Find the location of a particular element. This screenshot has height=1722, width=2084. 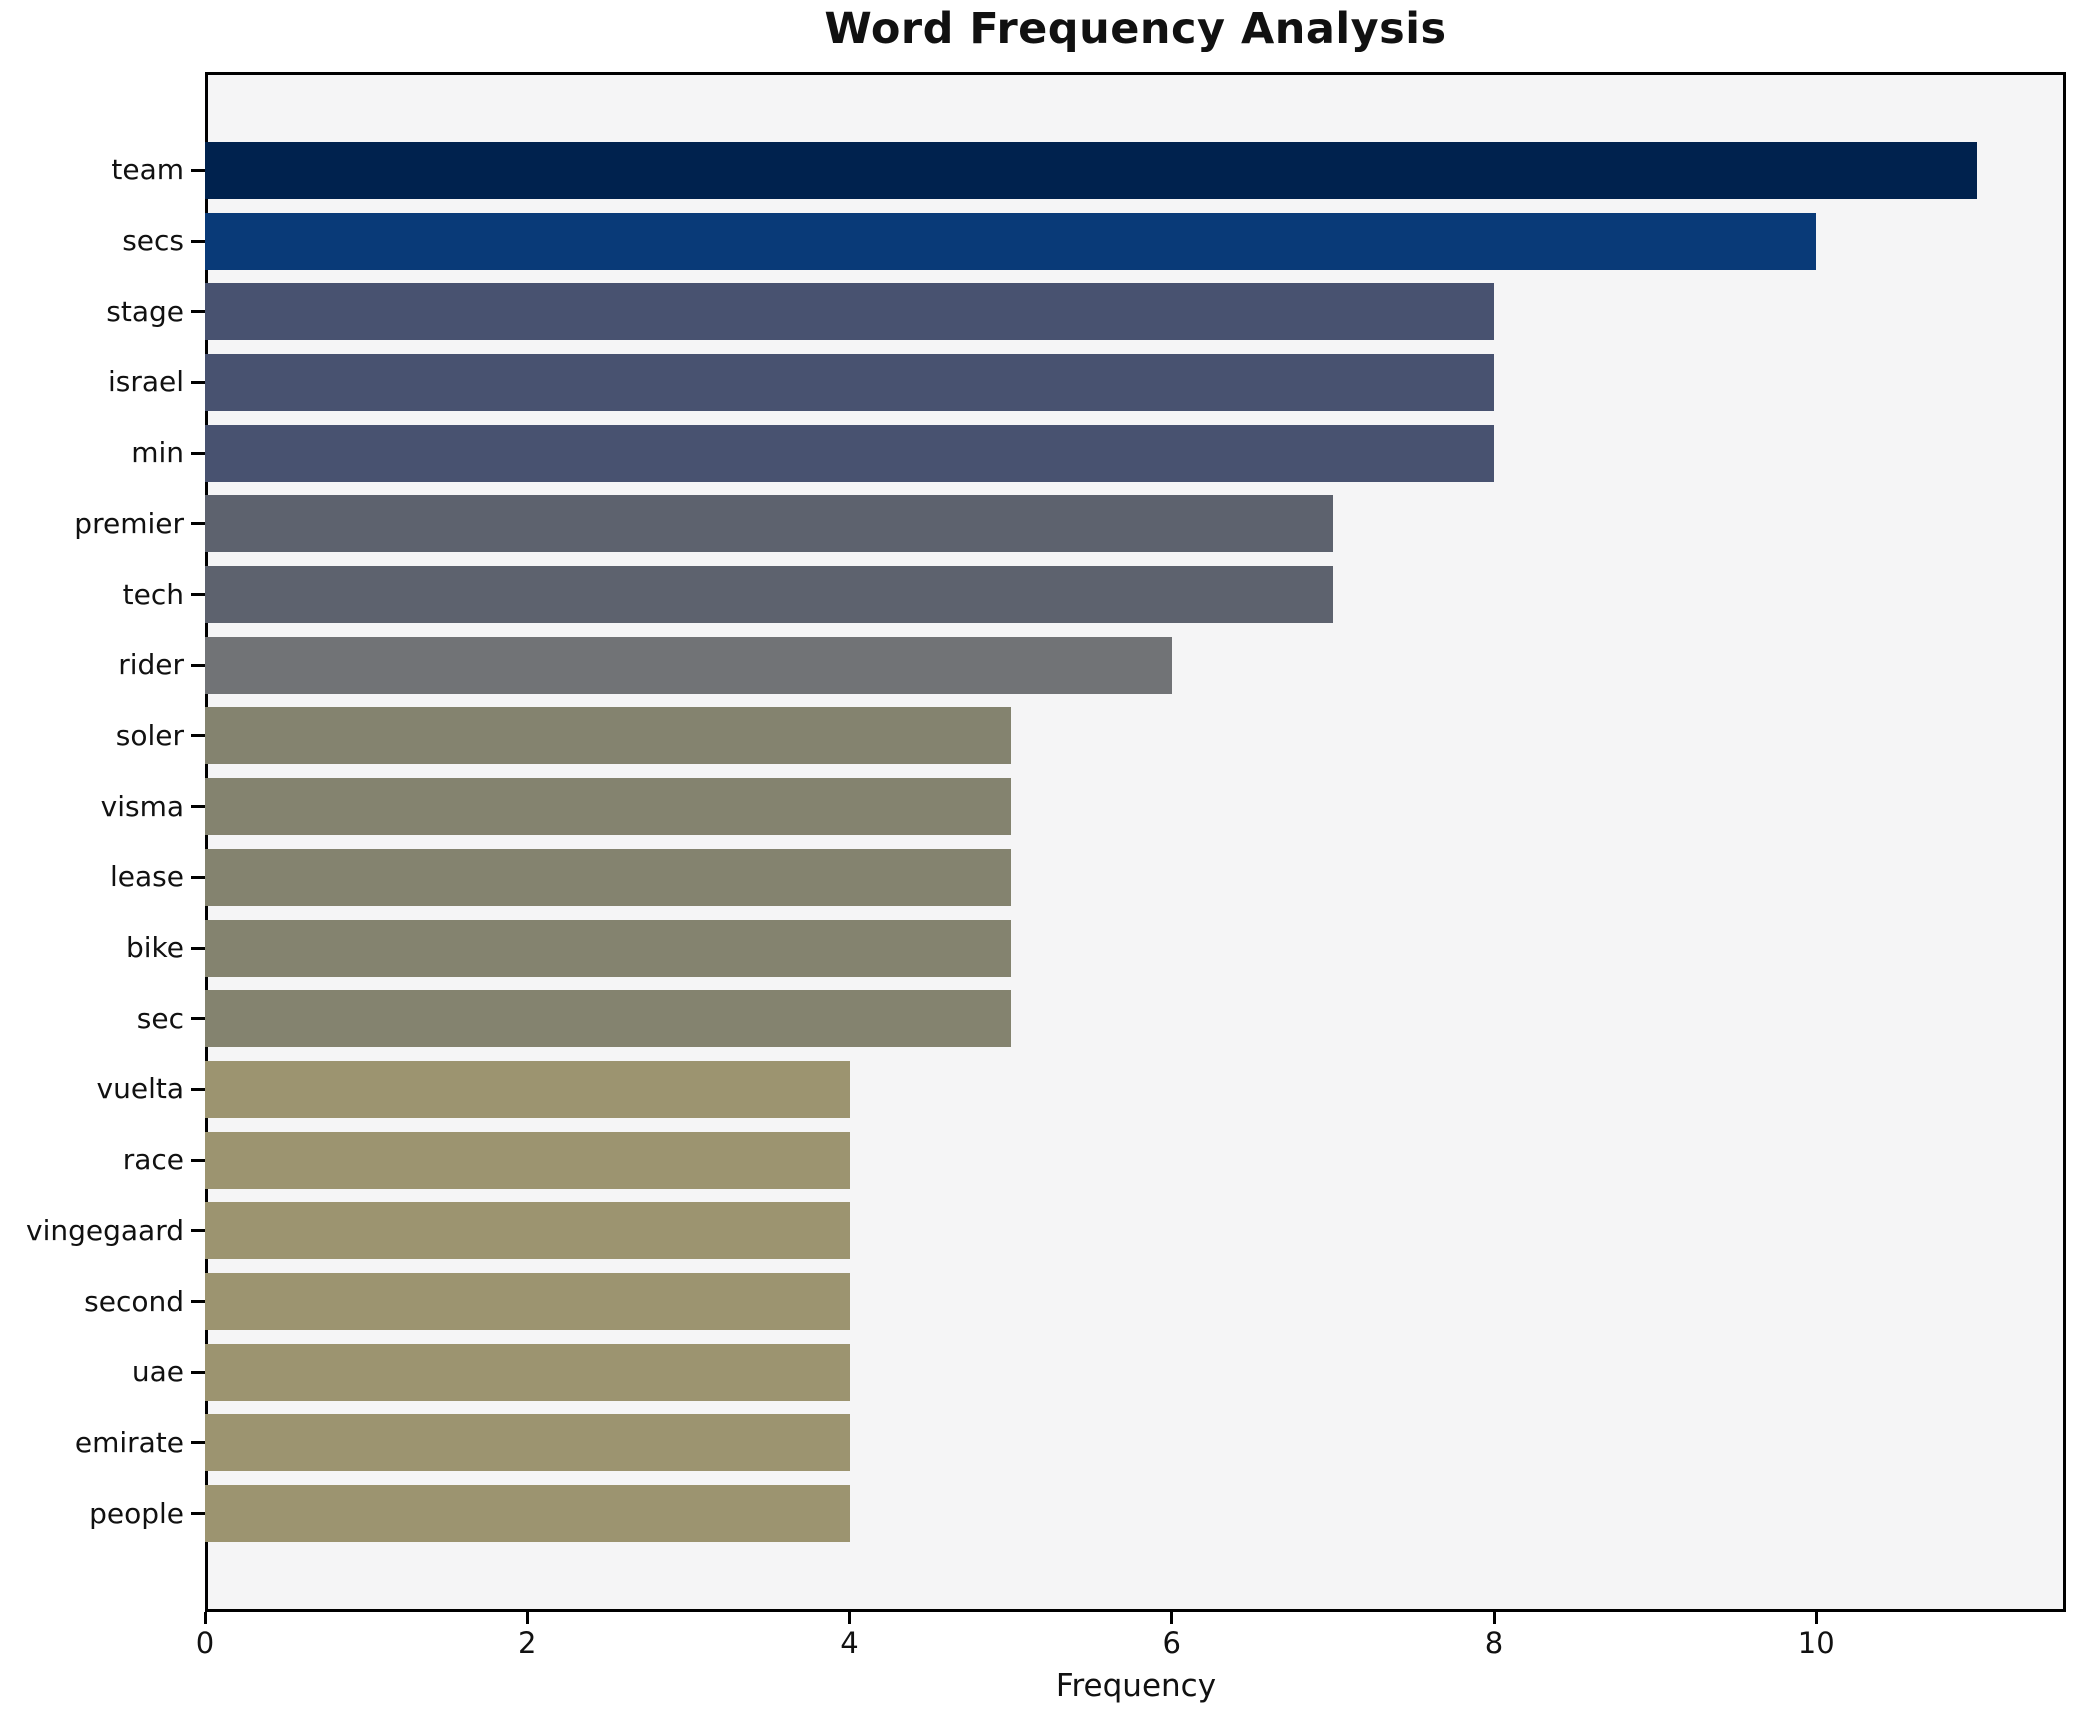

x-tick-label-8: 8 is located at coordinates (1494, 1643).